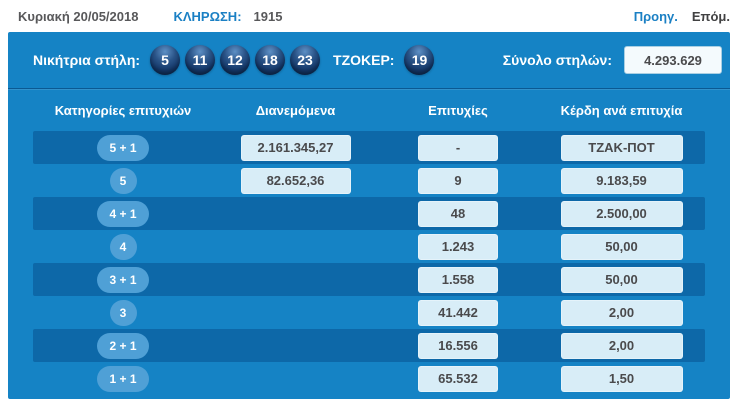 The height and width of the screenshot is (404, 738). I want to click on winners-value: 48, so click(458, 213).